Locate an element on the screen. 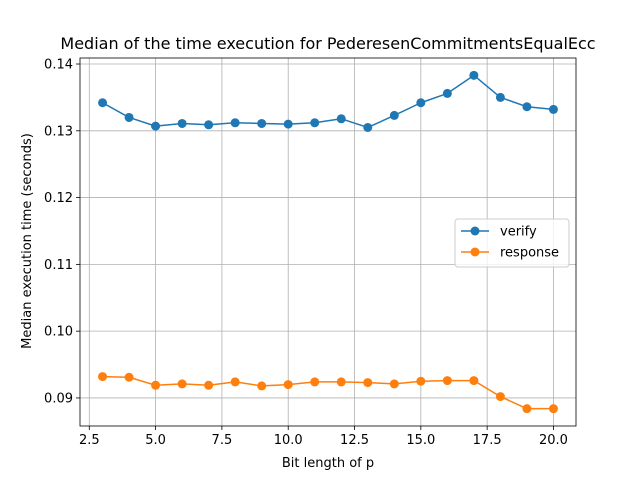 The height and width of the screenshot is (480, 640). legend-item-verify: verify is located at coordinates (499, 232).